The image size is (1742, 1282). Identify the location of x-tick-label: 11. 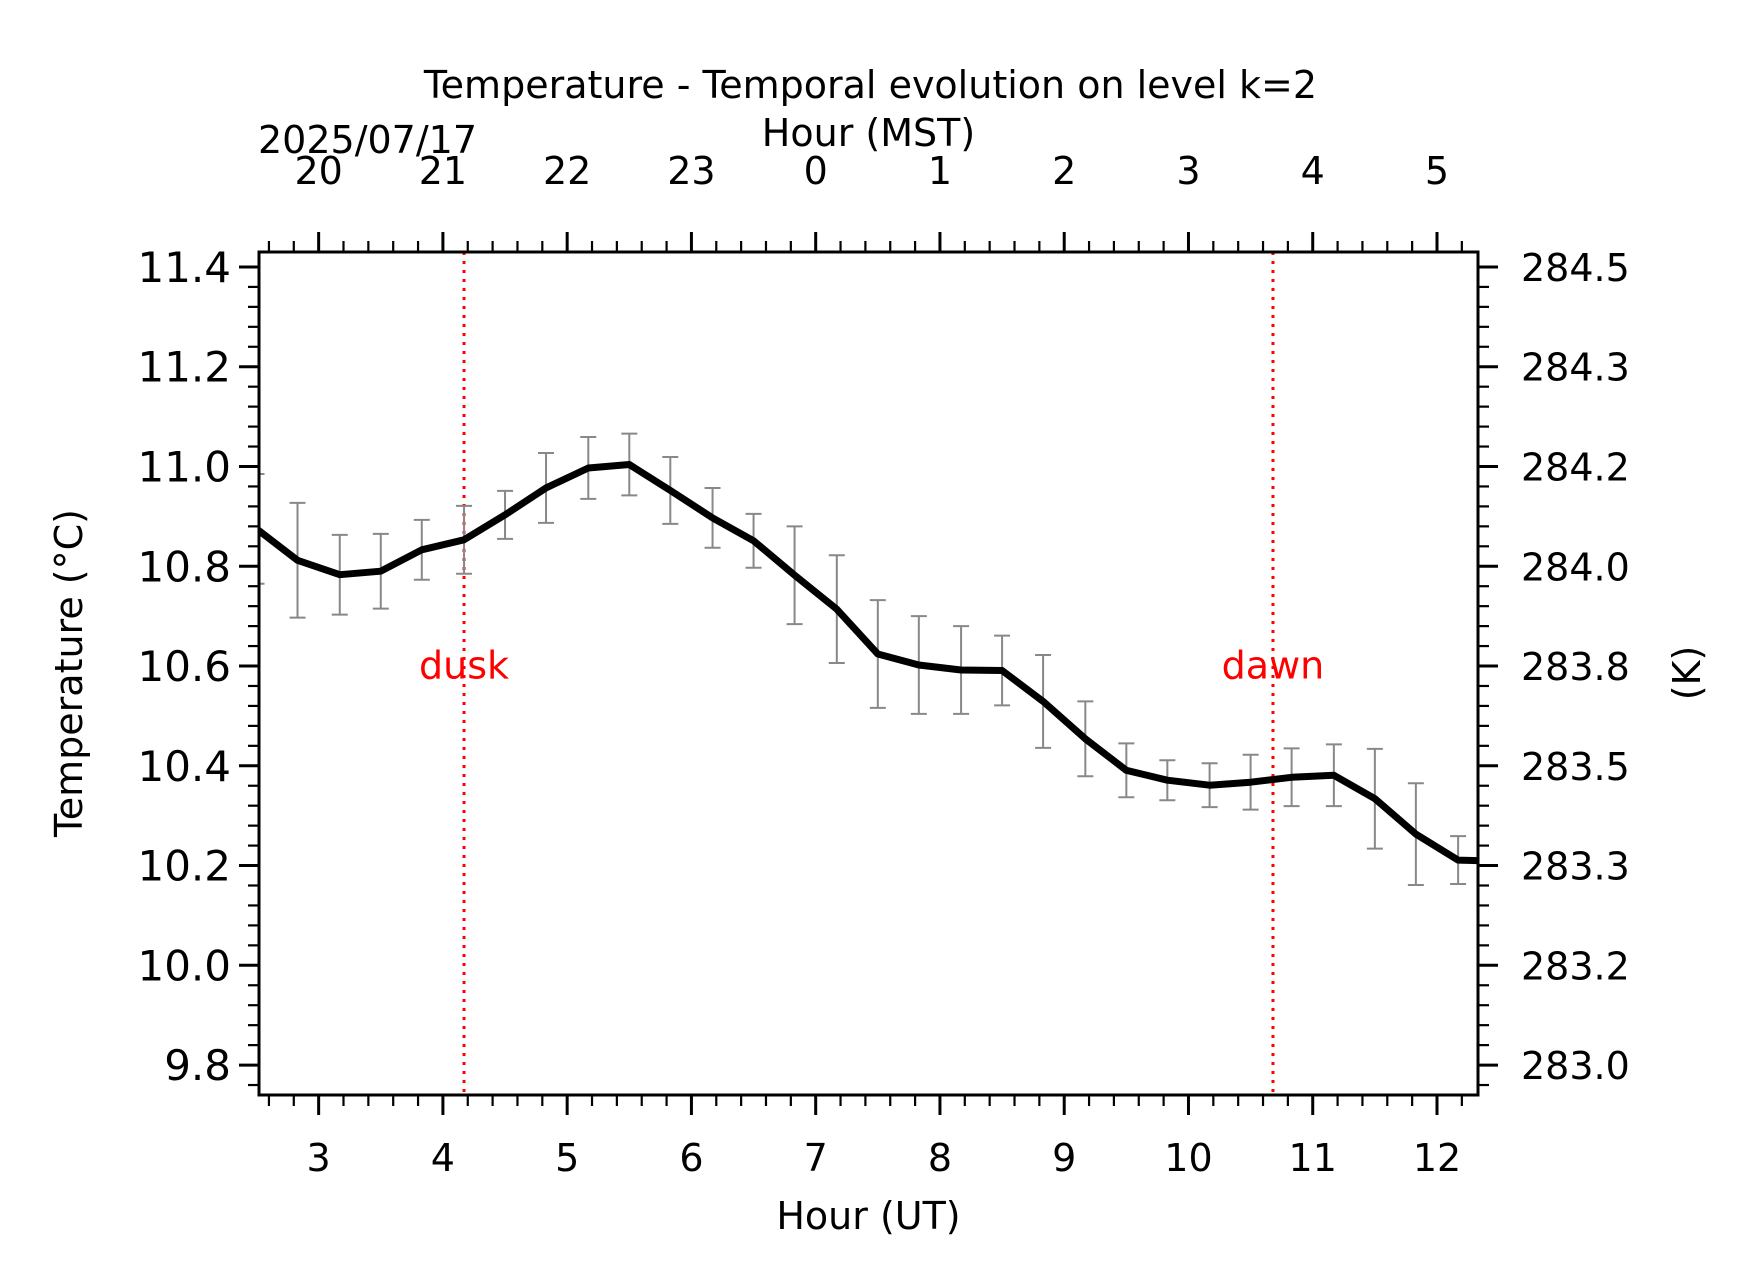
(1313, 1158).